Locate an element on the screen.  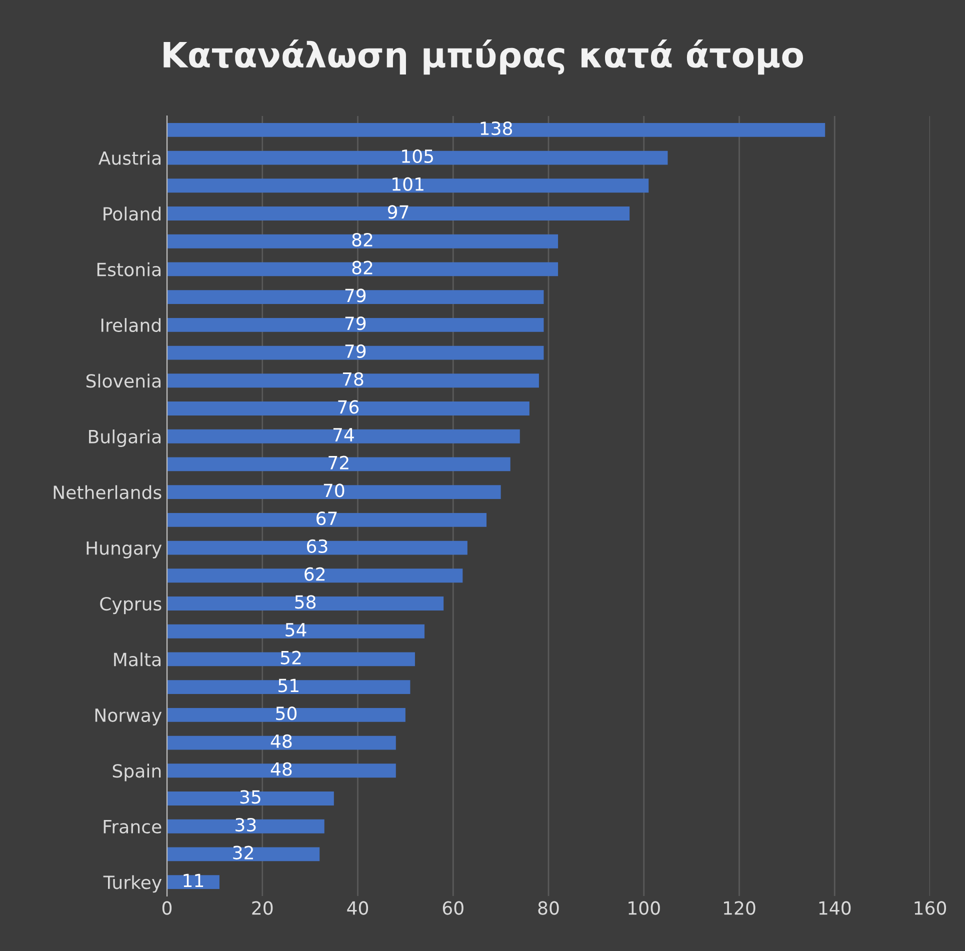
data-label: 70 is located at coordinates (334, 491).